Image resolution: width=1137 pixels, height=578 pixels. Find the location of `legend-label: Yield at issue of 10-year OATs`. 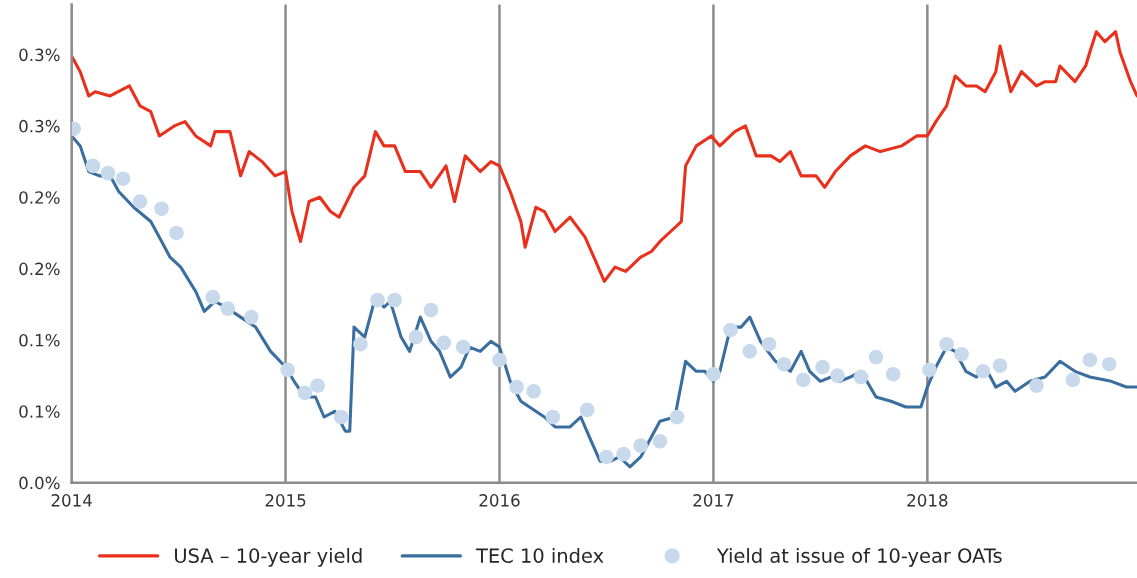

legend-label: Yield at issue of 10-year OATs is located at coordinates (859, 557).